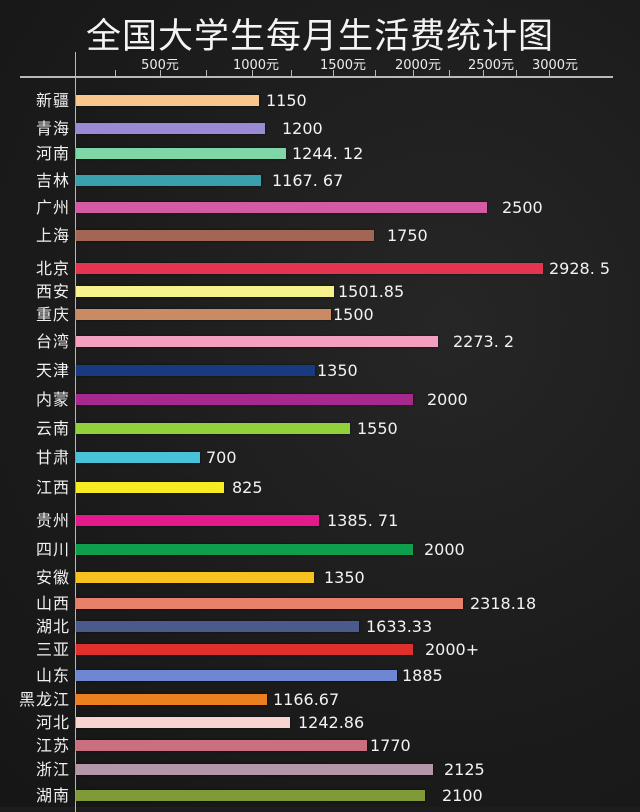 Image resolution: width=640 pixels, height=812 pixels. I want to click on value-label: 1385. 71, so click(363, 520).